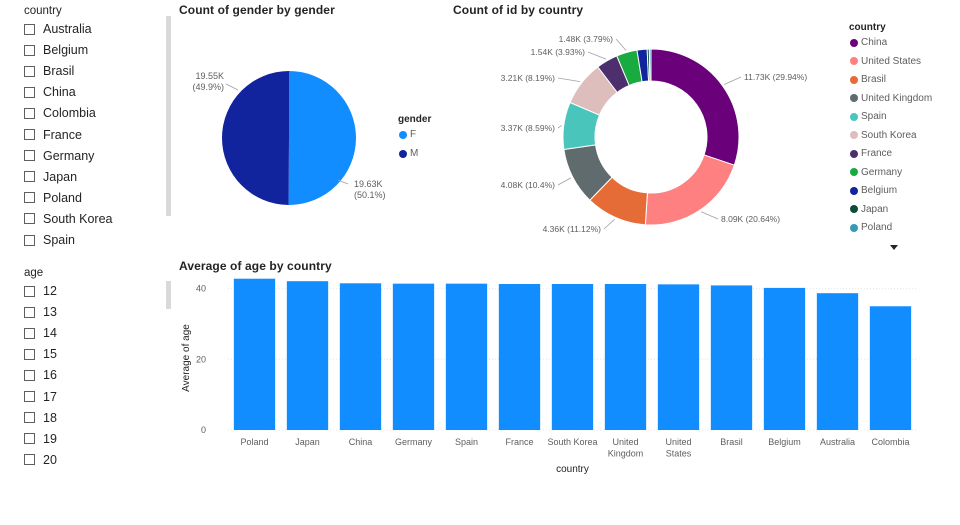 This screenshot has width=960, height=525. I want to click on age-slicer-item-19: 19, so click(40, 439).